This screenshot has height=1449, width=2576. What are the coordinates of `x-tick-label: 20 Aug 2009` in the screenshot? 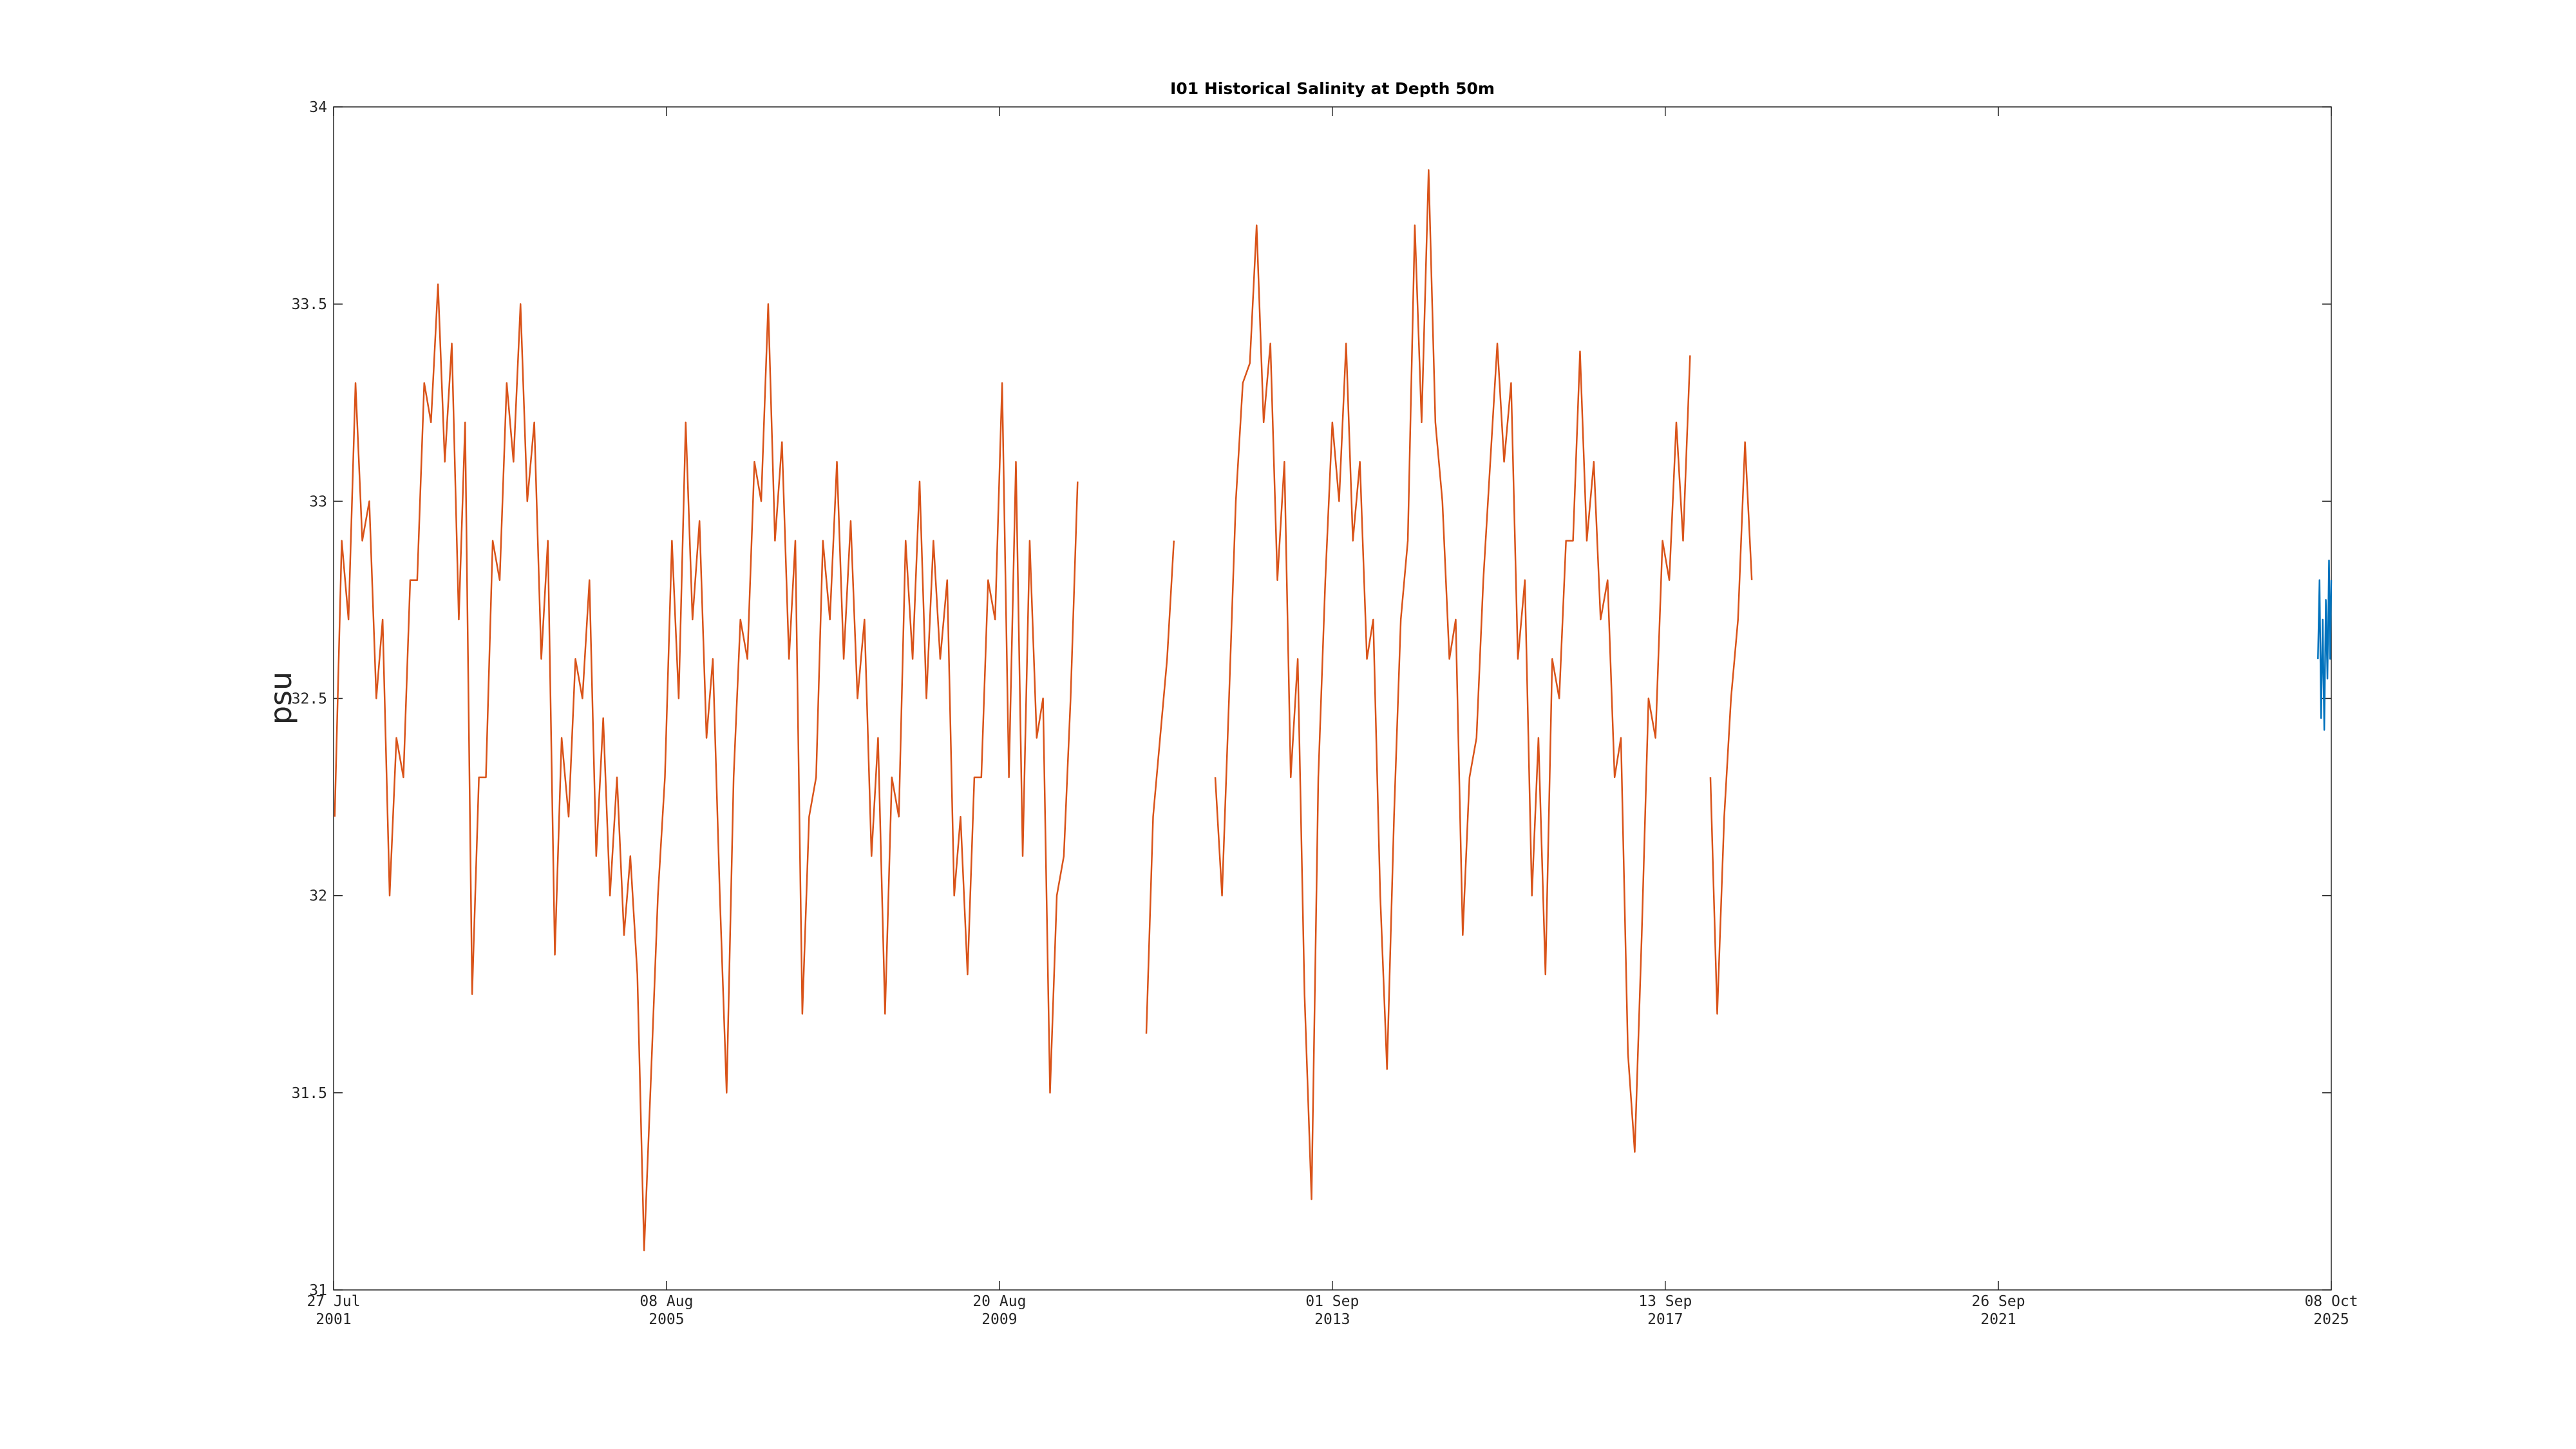 It's located at (999, 1310).